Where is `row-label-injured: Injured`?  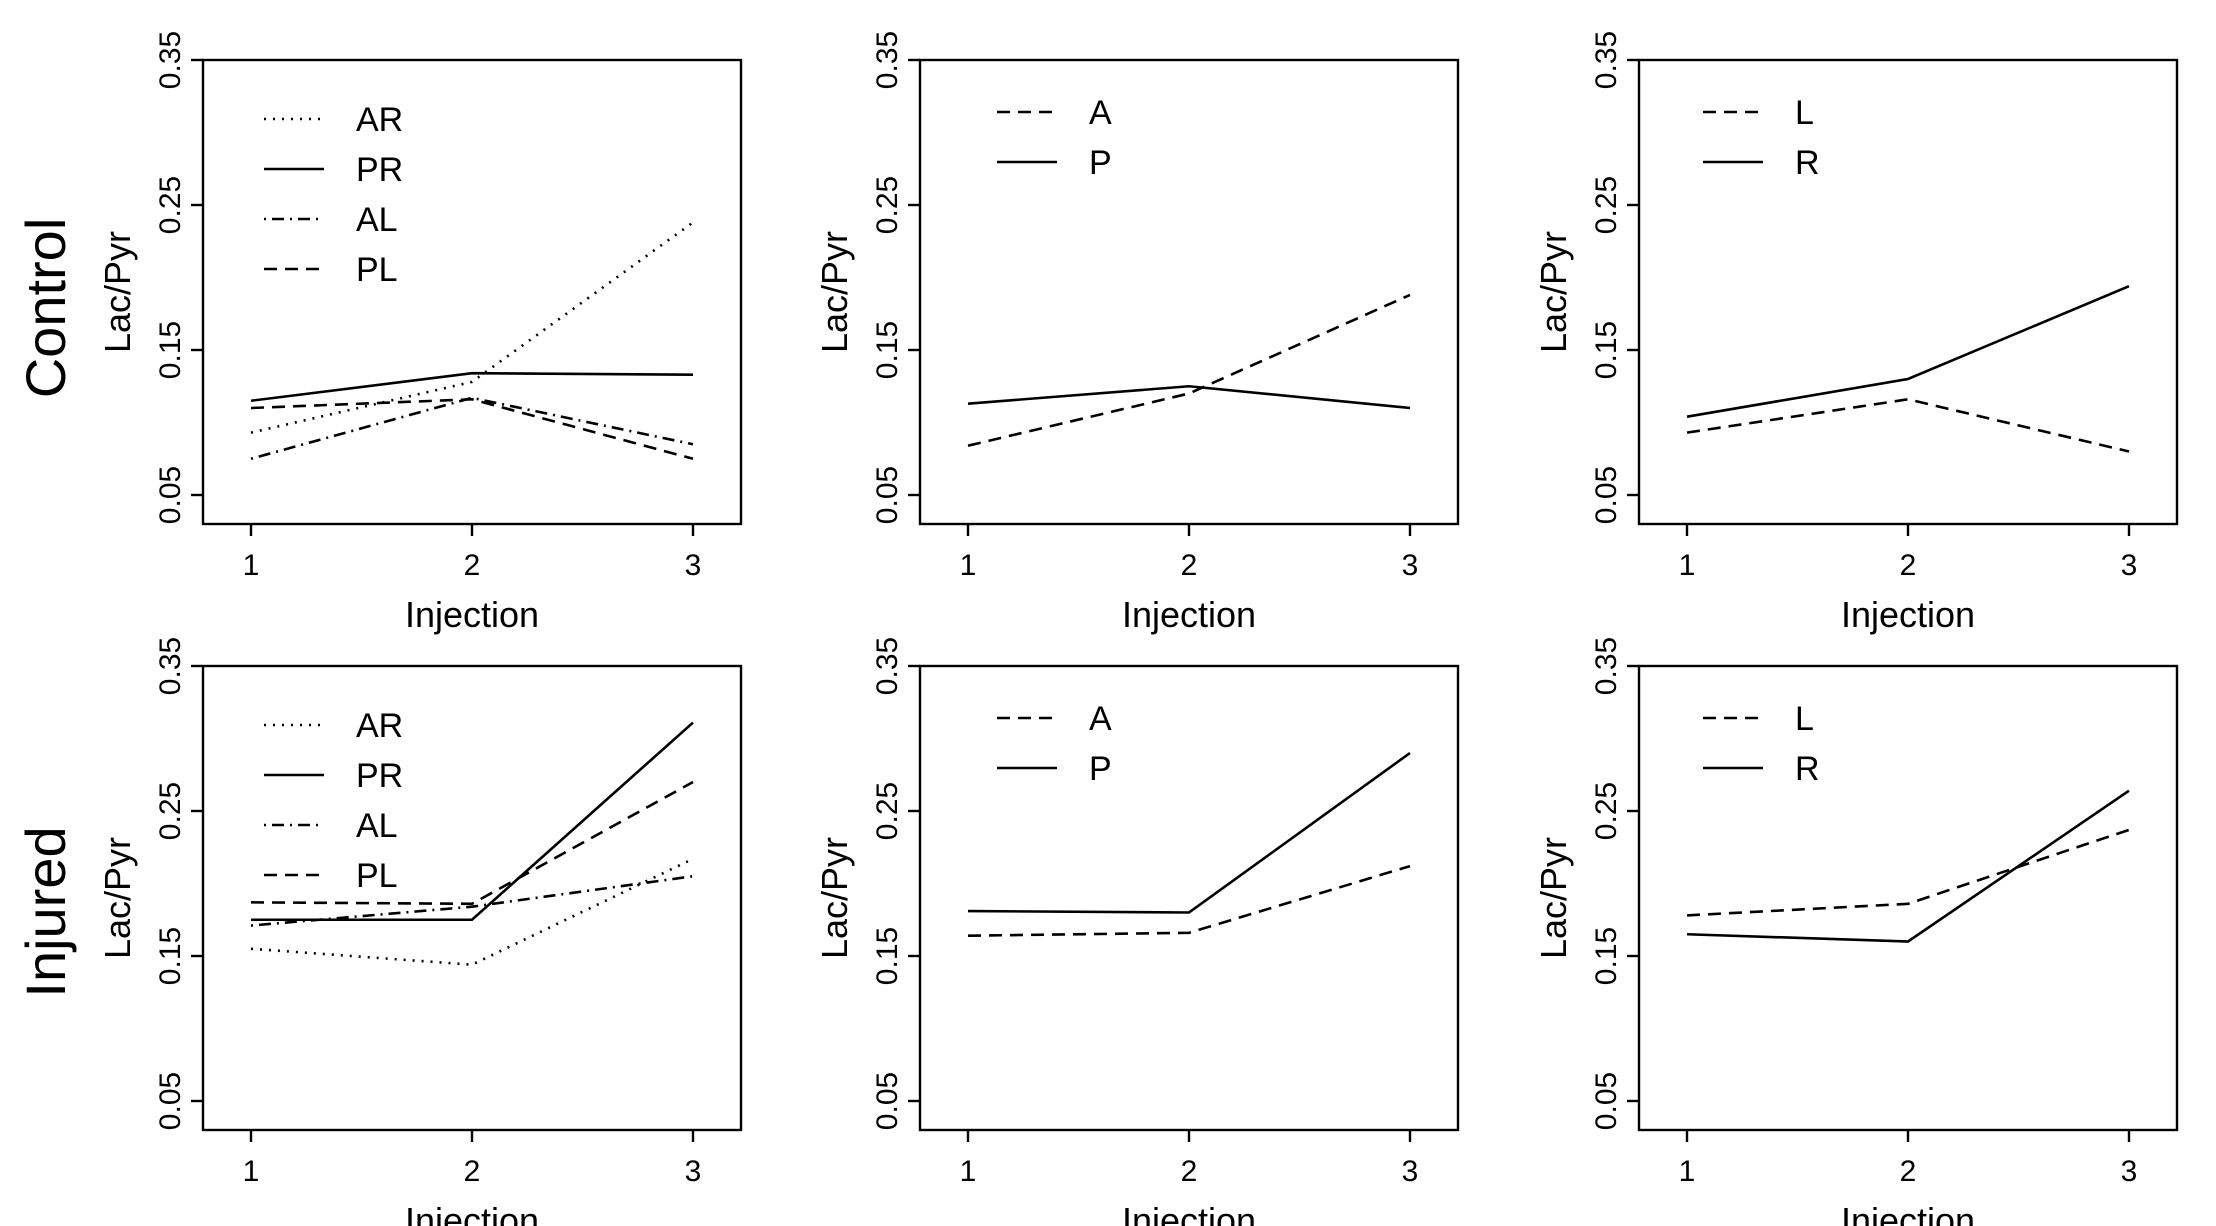
row-label-injured: Injured is located at coordinates (45, 911).